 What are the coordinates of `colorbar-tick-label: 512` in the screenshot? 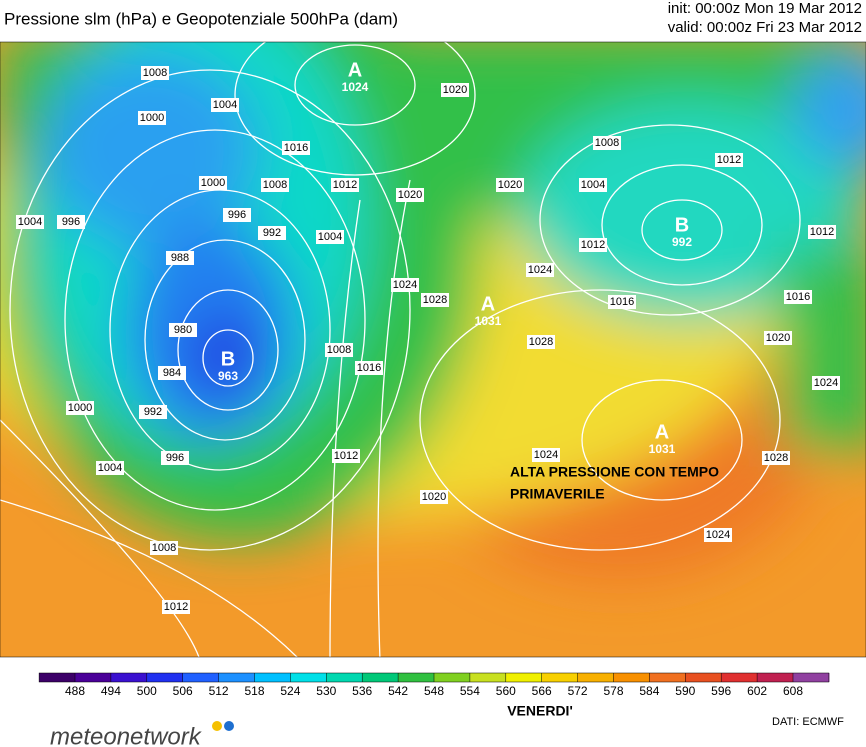 It's located at (219, 691).